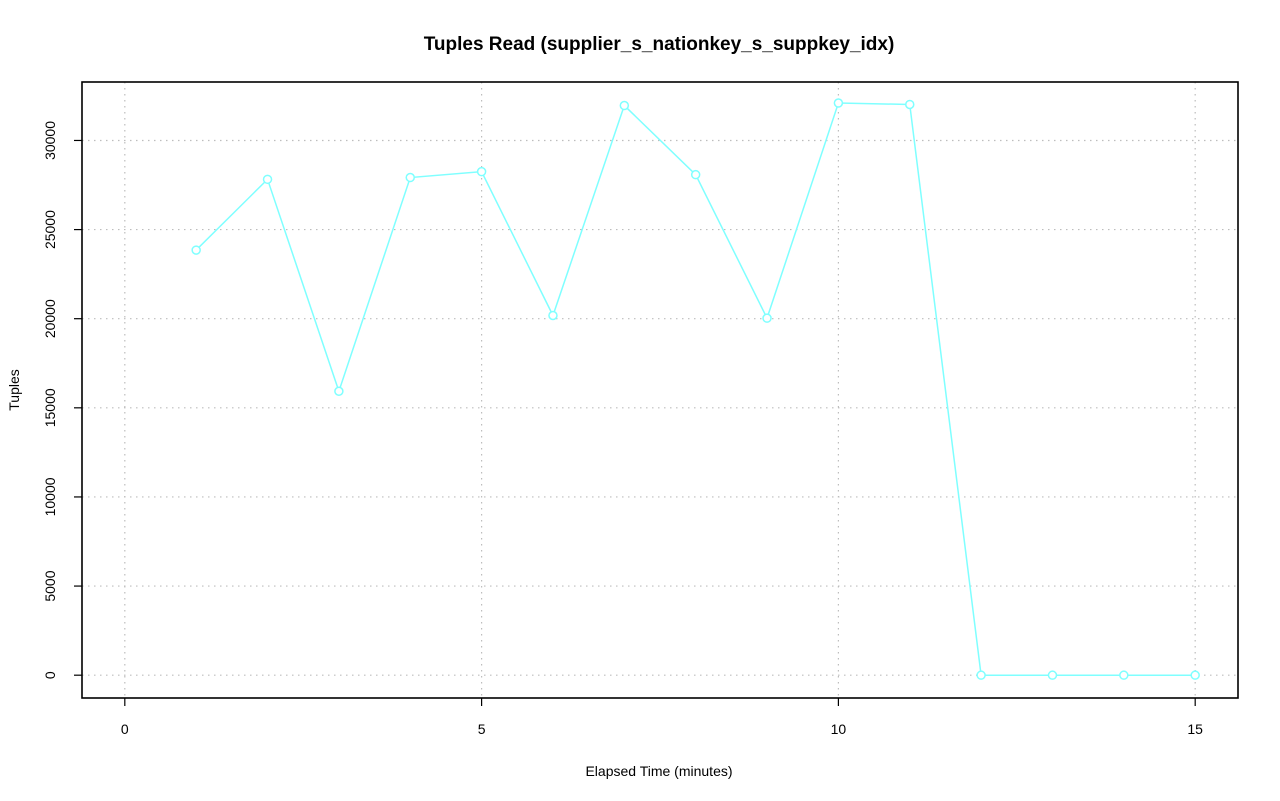  Describe the element at coordinates (482, 729) in the screenshot. I see `x-tick-label: 5` at that location.